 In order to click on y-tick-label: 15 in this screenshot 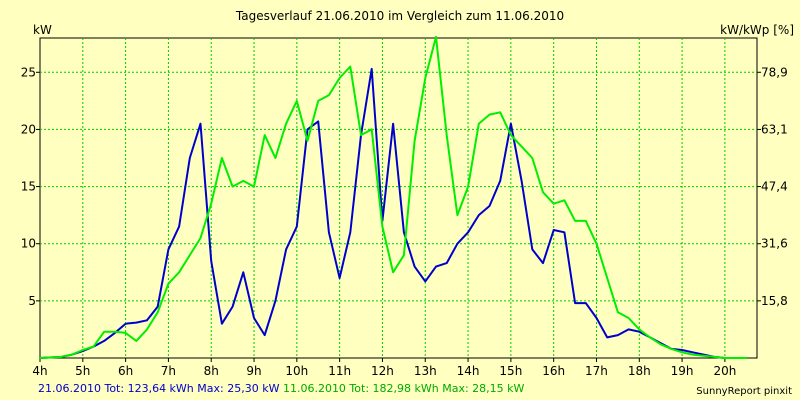, I will do `click(28, 187)`.